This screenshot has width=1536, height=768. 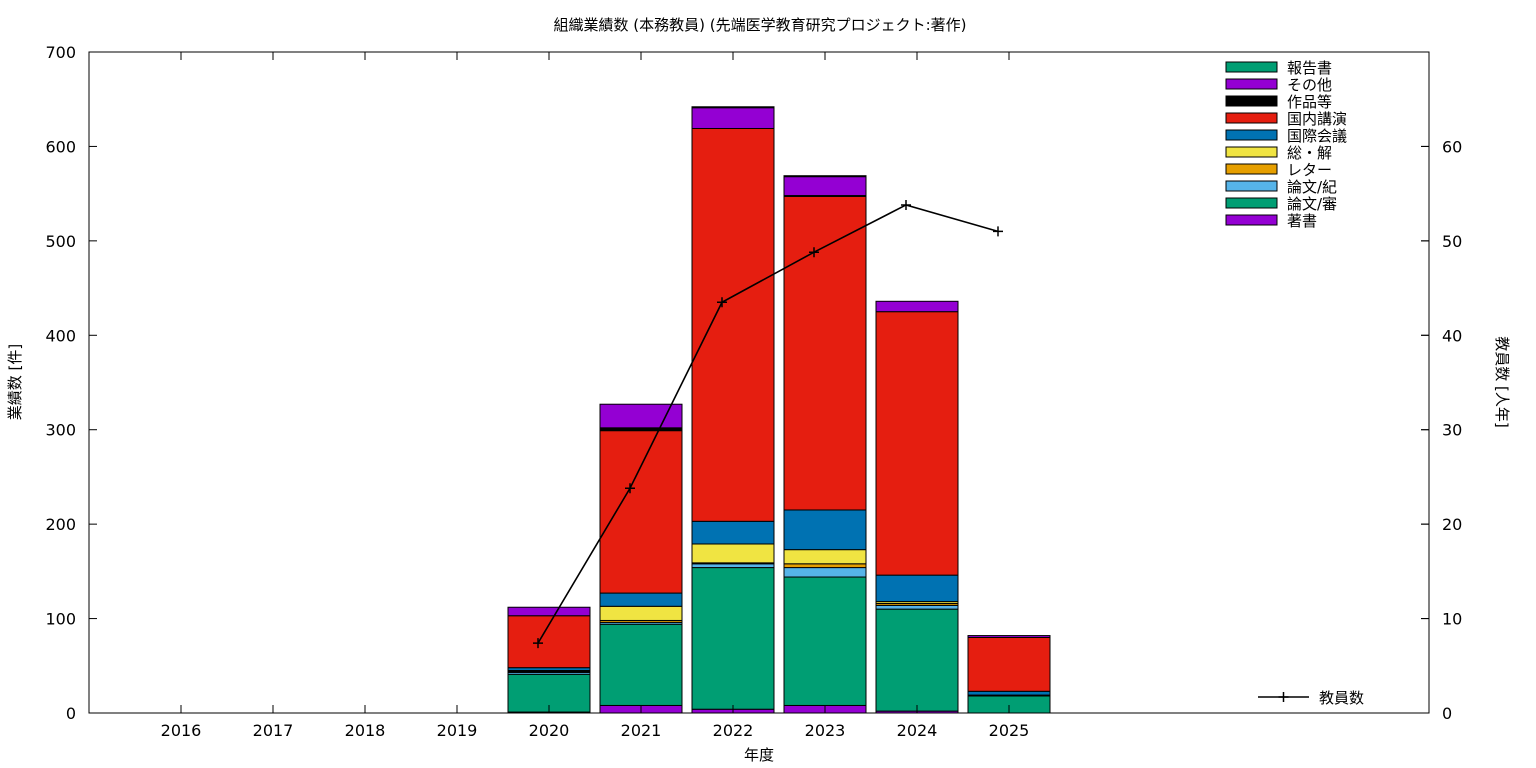 What do you see at coordinates (759, 755) in the screenshot?
I see `x-axis-title: 年度` at bounding box center [759, 755].